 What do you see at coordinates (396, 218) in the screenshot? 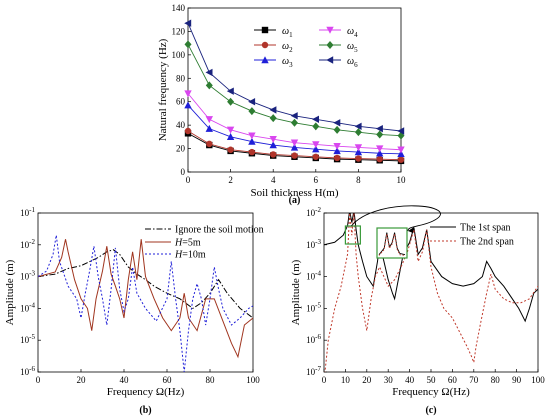
I see `zoom-arrow` at bounding box center [396, 218].